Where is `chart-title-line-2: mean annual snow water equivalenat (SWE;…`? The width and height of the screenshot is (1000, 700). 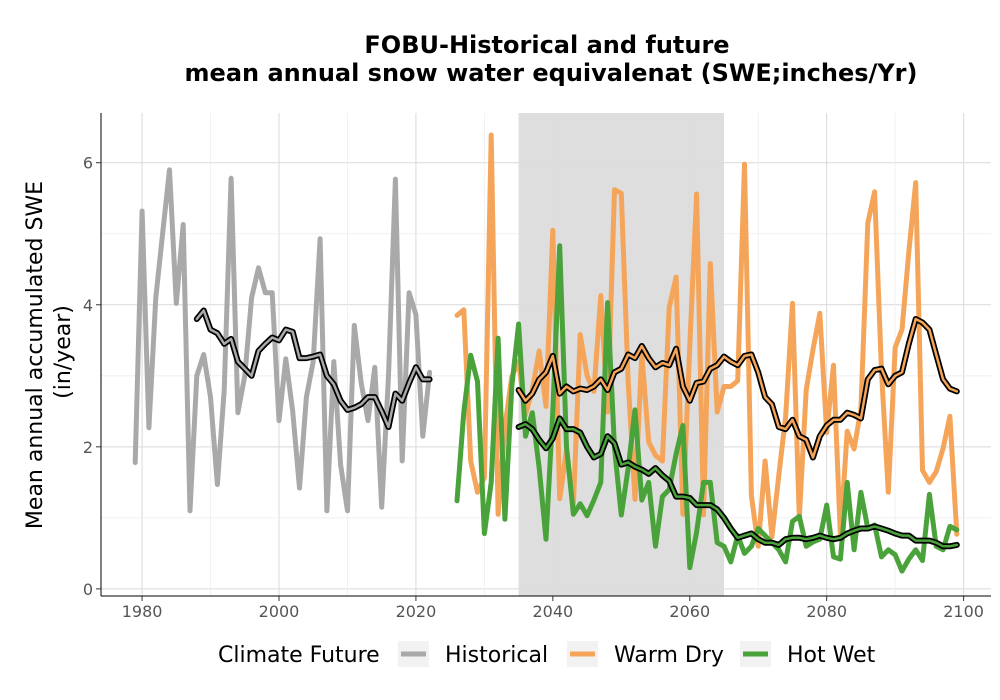
chart-title-line-2: mean annual snow water equivalenat (SWE;… is located at coordinates (551, 73).